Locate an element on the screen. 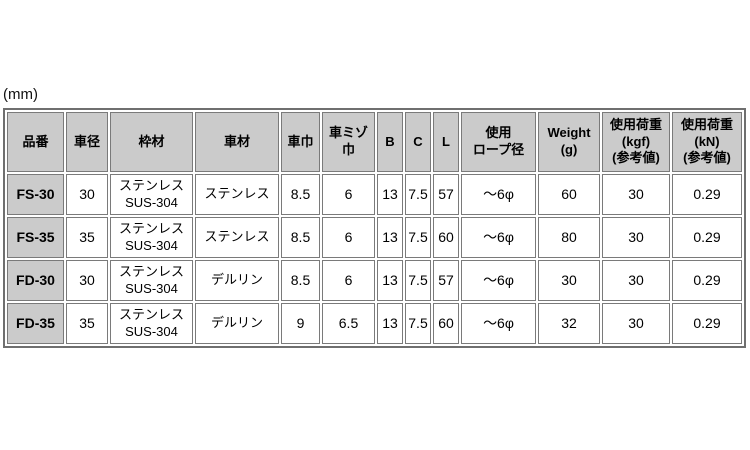 Image resolution: width=750 pixels, height=450 pixels. weight-cell: 80 is located at coordinates (569, 237).